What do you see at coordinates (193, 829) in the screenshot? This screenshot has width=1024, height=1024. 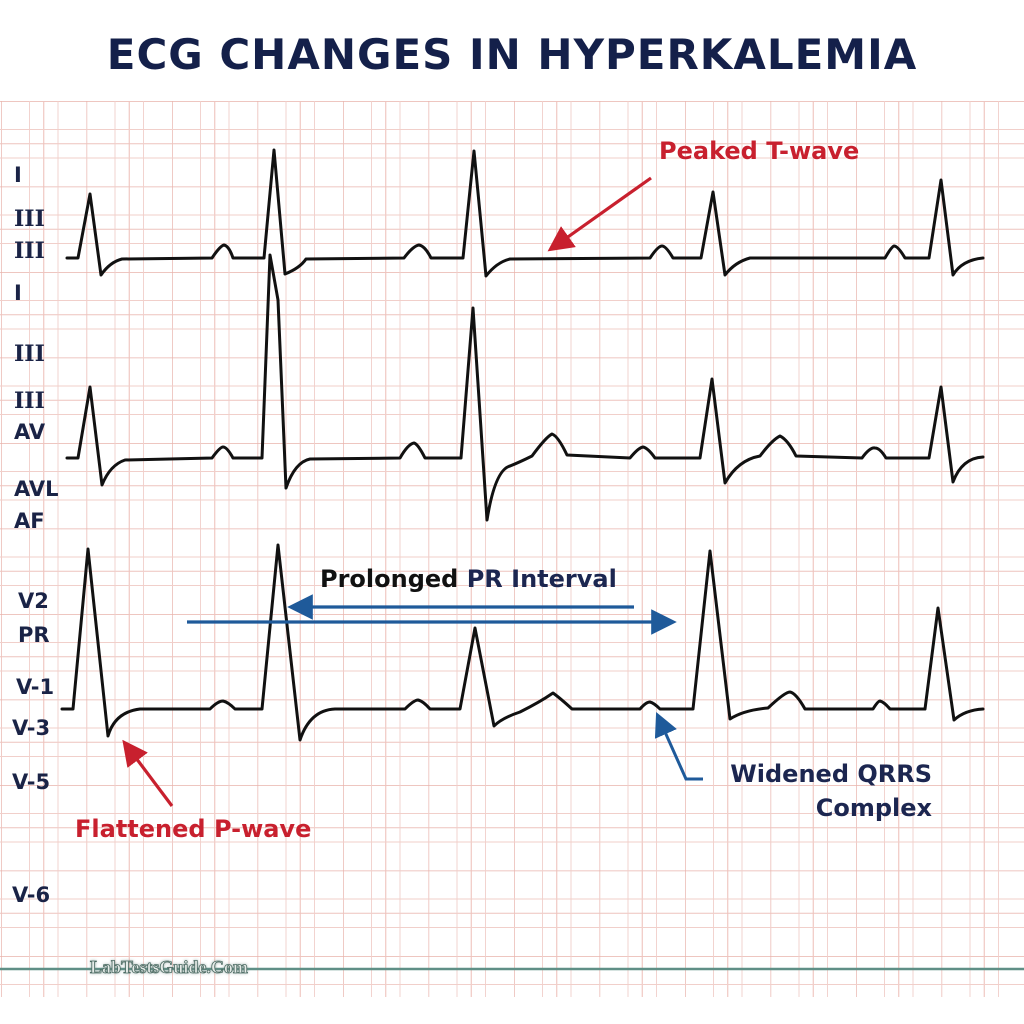 I see `flattened-p-wave-label: Flattened P-wave` at bounding box center [193, 829].